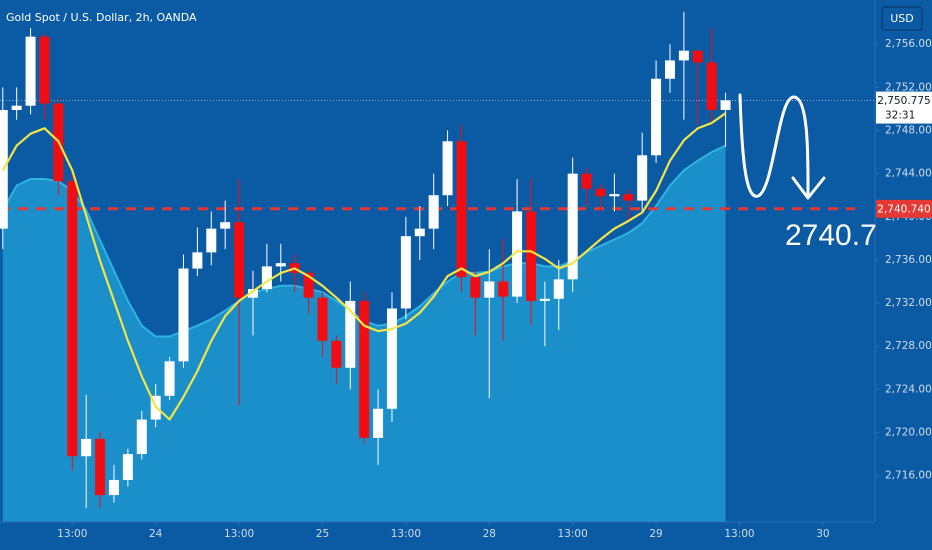 This screenshot has height=550, width=932. Describe the element at coordinates (900, 116) in the screenshot. I see `countdown-label: 32:31` at that location.